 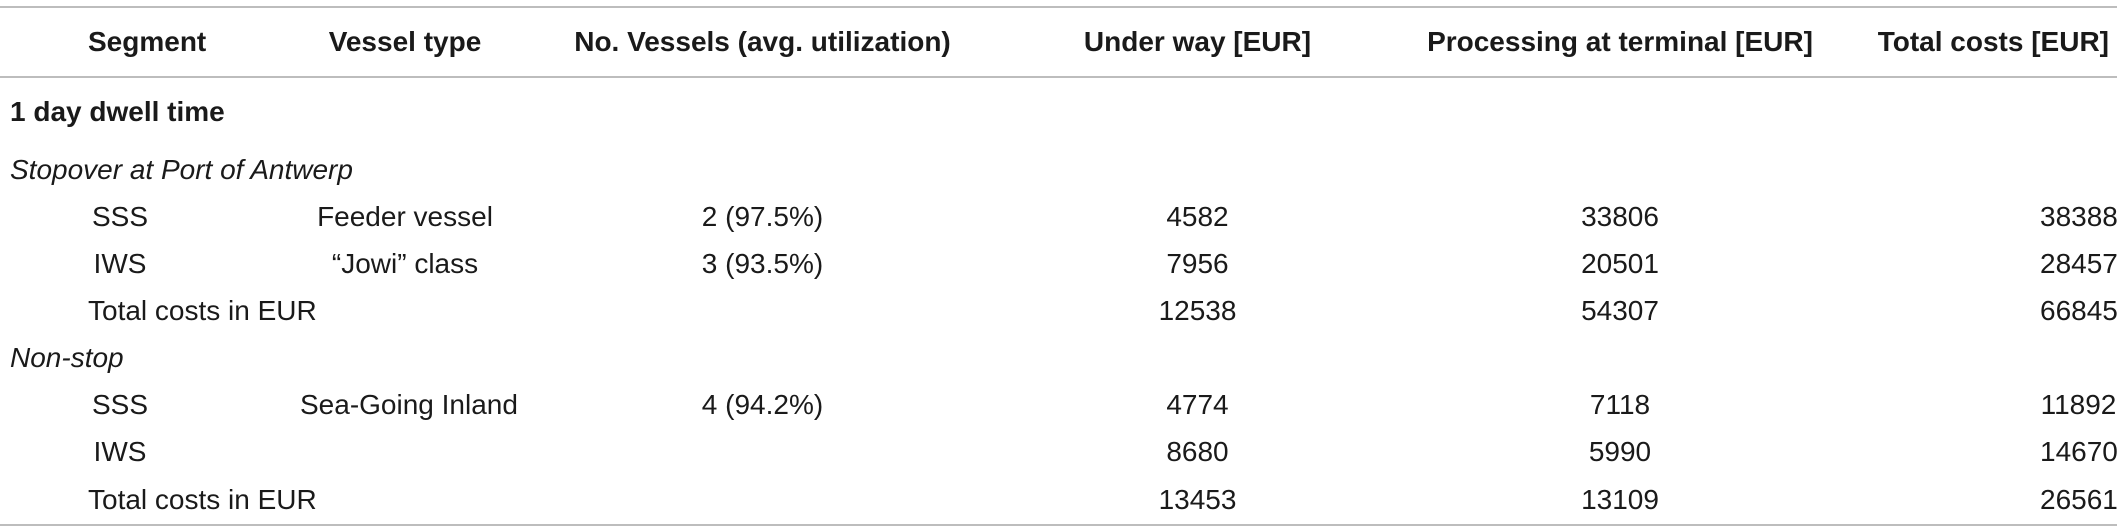 I want to click on cell-no-vessels, so click(x=762, y=451).